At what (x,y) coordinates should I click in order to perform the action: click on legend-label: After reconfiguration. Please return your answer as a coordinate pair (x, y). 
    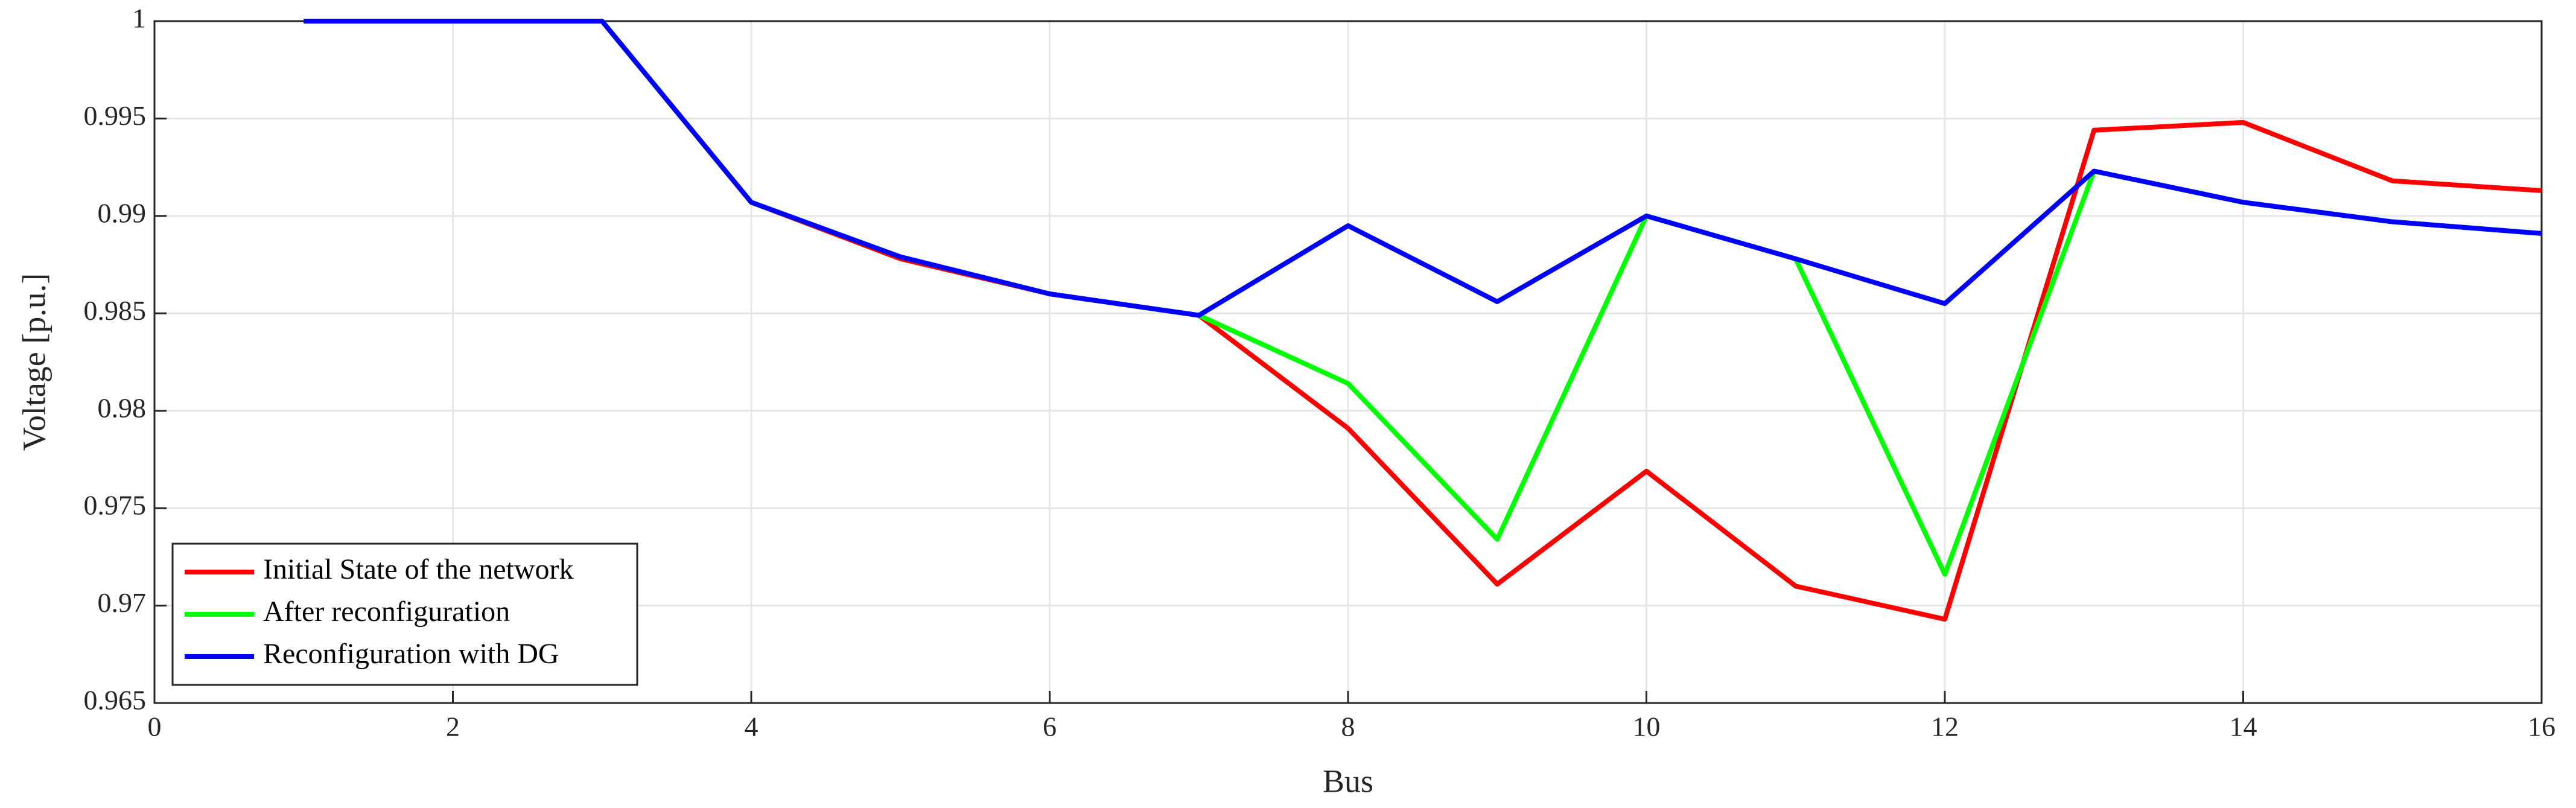
    Looking at the image, I should click on (386, 612).